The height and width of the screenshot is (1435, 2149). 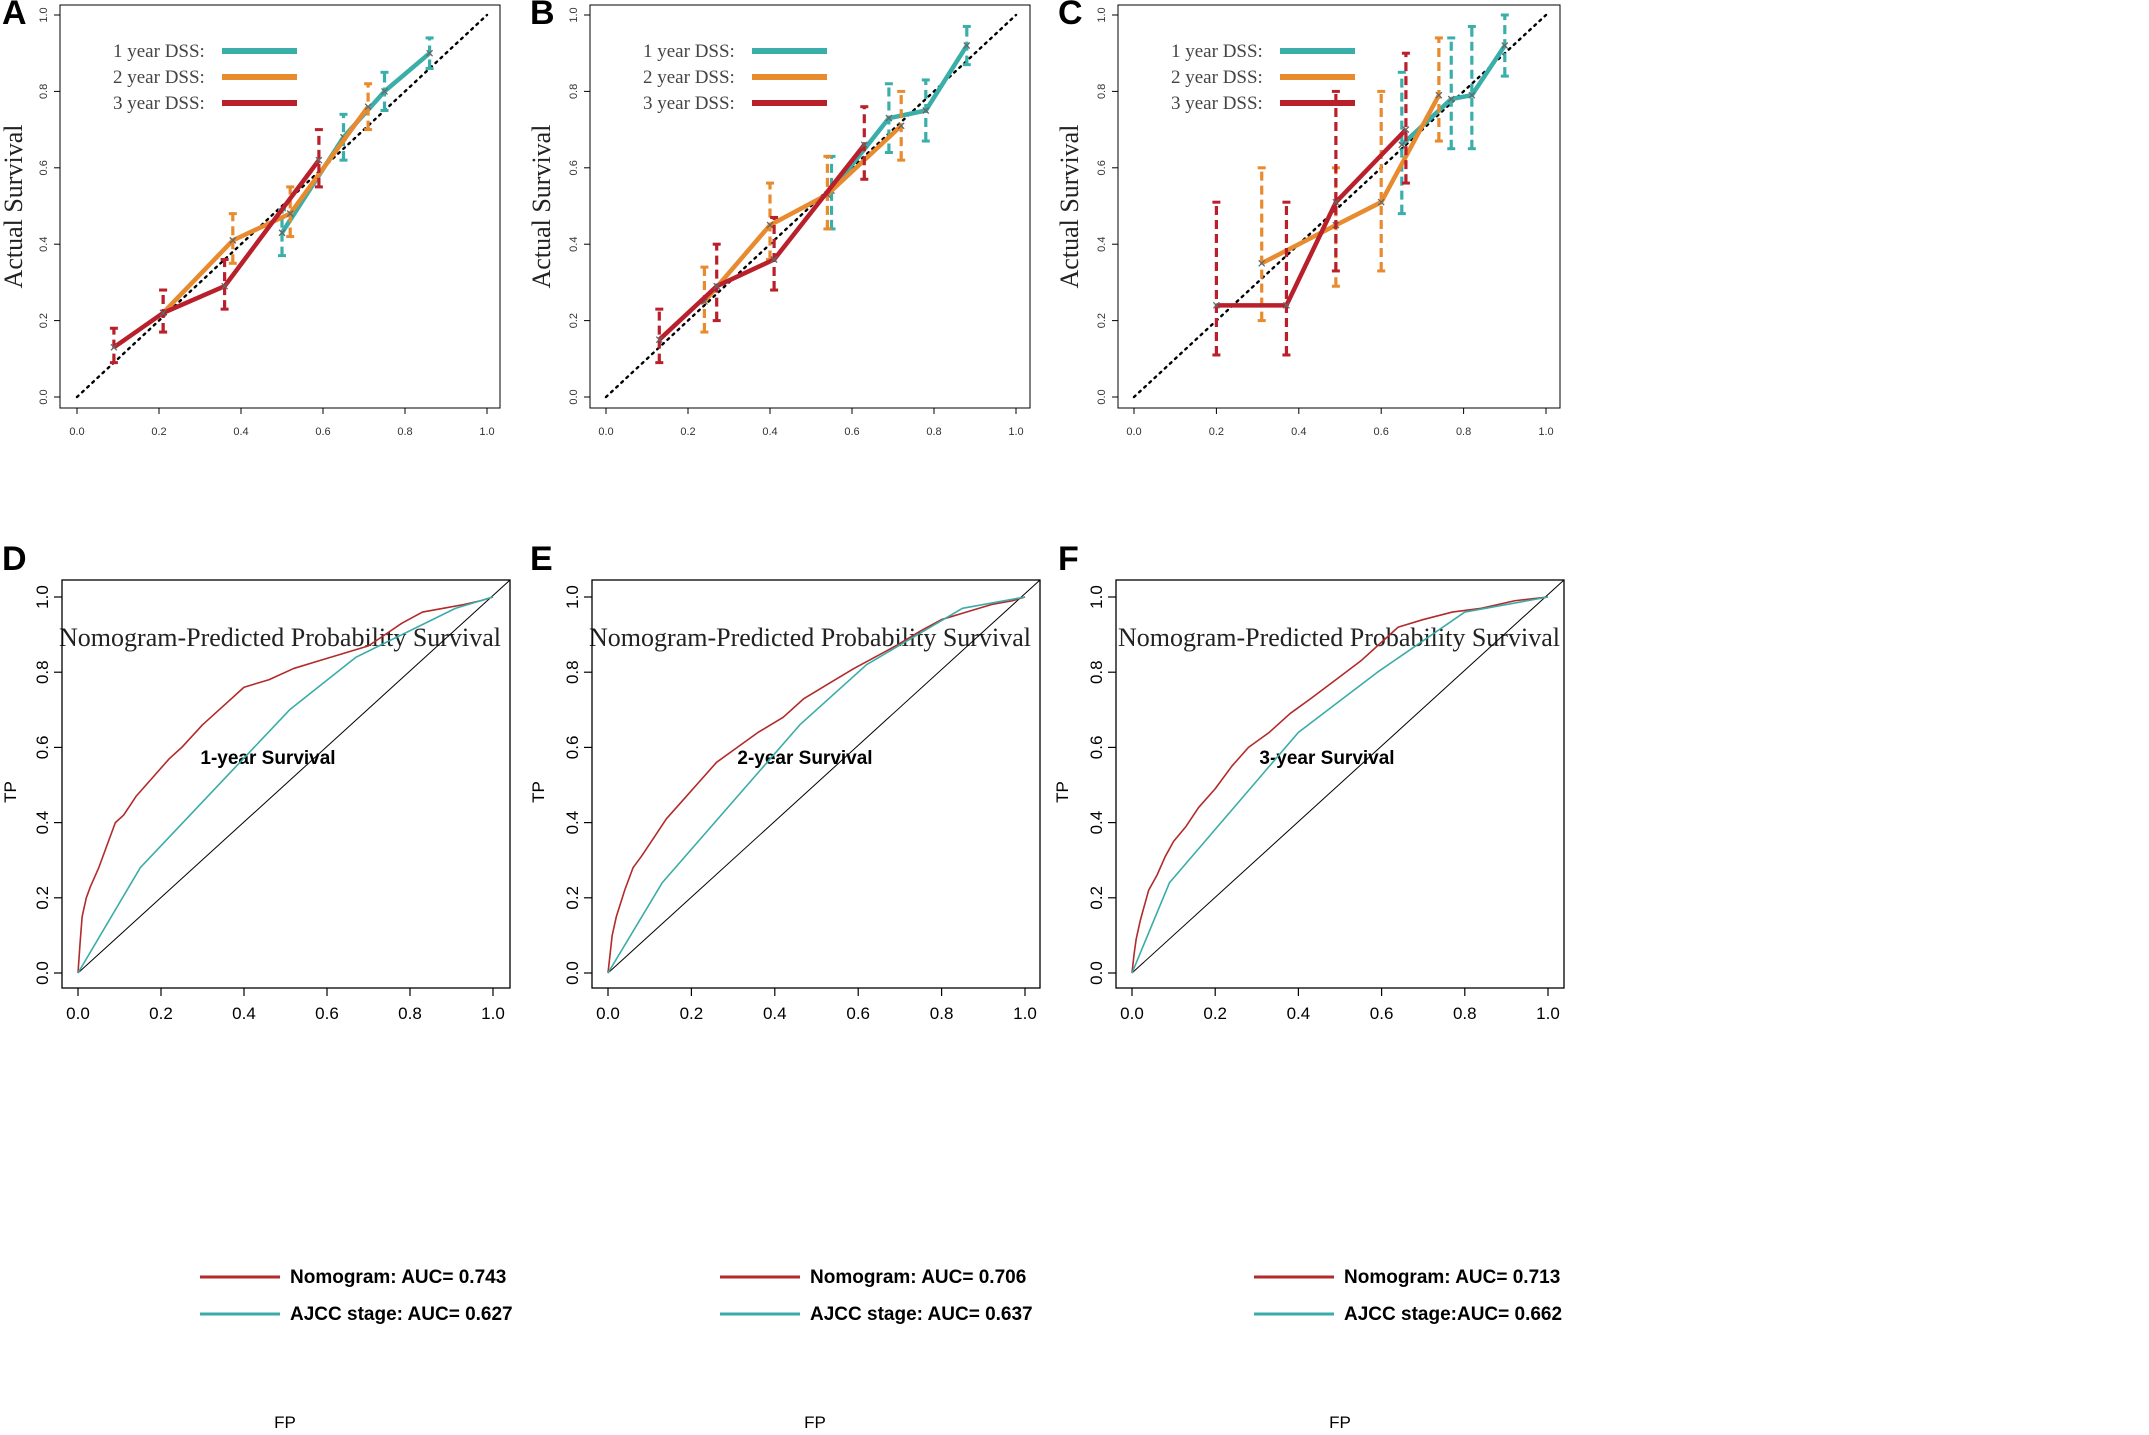 I want to click on legend-label-nomogram: Nomogram: AUC= 0.713, so click(x=1452, y=1277).